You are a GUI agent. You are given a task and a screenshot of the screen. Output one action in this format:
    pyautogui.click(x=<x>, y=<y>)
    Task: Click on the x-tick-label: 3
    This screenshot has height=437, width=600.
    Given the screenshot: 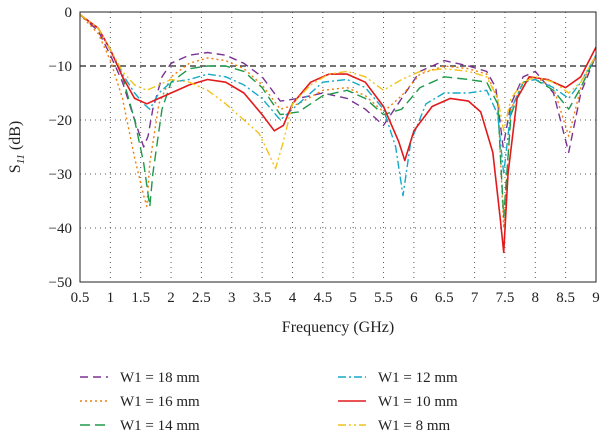 What is the action you would take?
    pyautogui.click(x=232, y=298)
    